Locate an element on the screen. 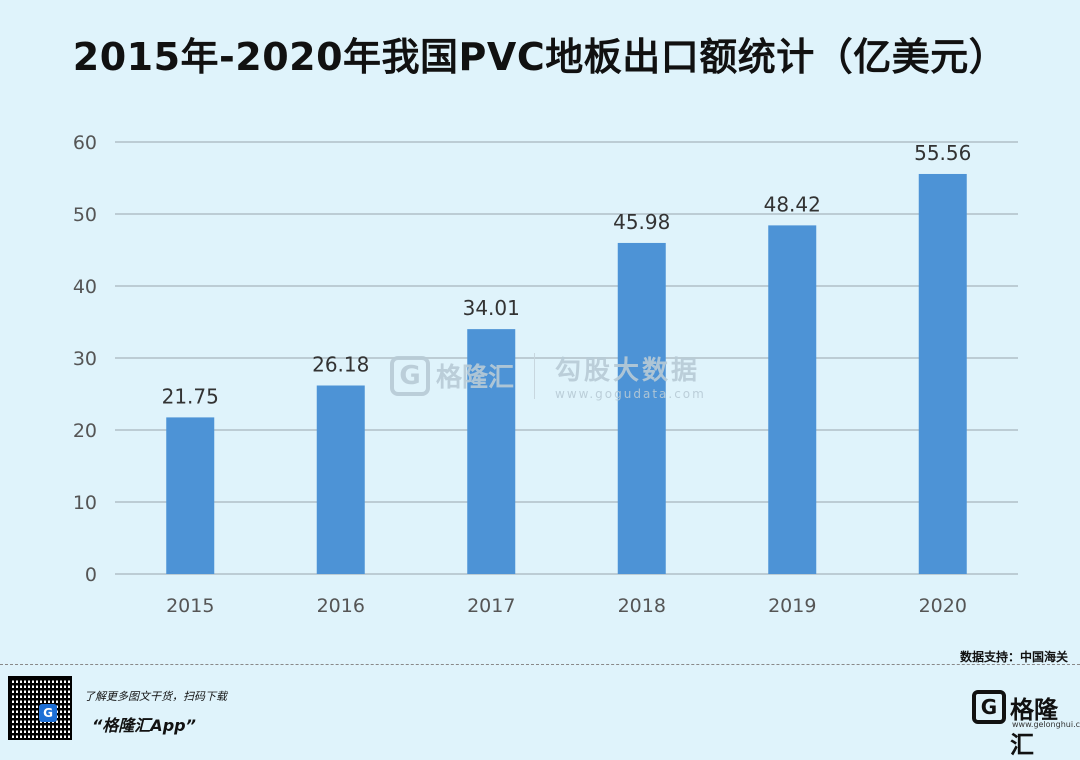  data-label: 45.98 is located at coordinates (641, 222).